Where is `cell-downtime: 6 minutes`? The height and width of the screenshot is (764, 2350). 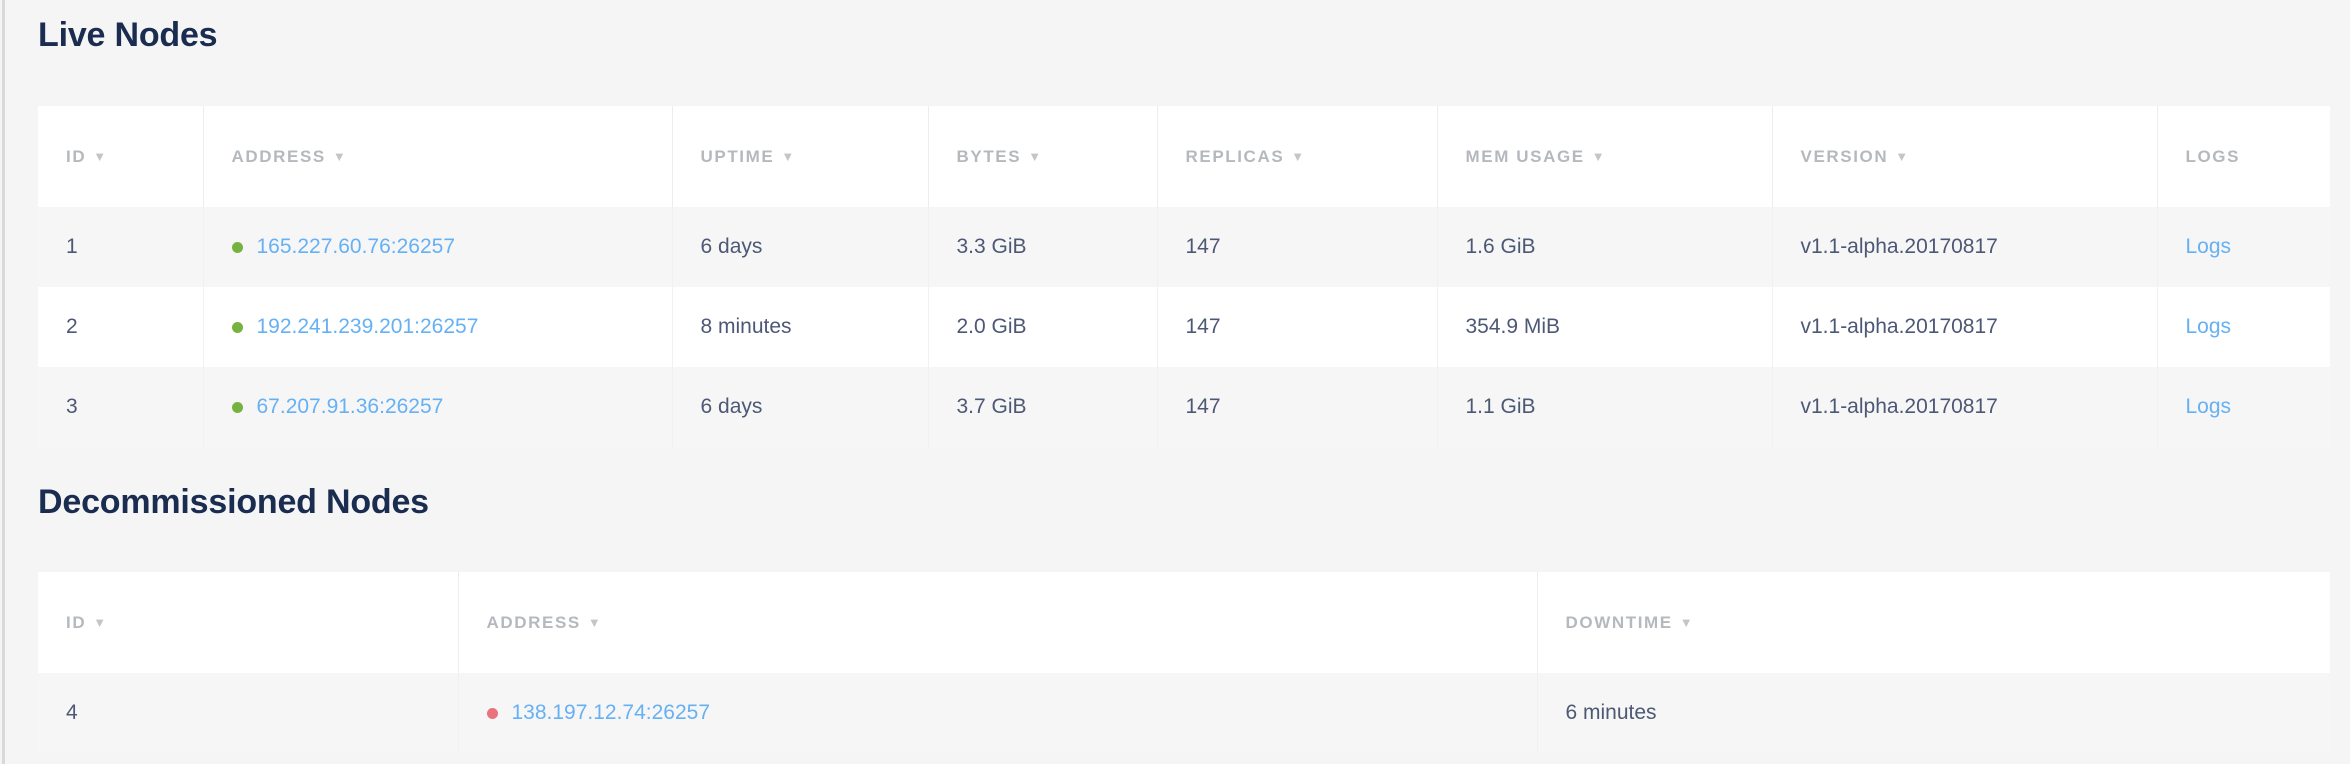 cell-downtime: 6 minutes is located at coordinates (1933, 713).